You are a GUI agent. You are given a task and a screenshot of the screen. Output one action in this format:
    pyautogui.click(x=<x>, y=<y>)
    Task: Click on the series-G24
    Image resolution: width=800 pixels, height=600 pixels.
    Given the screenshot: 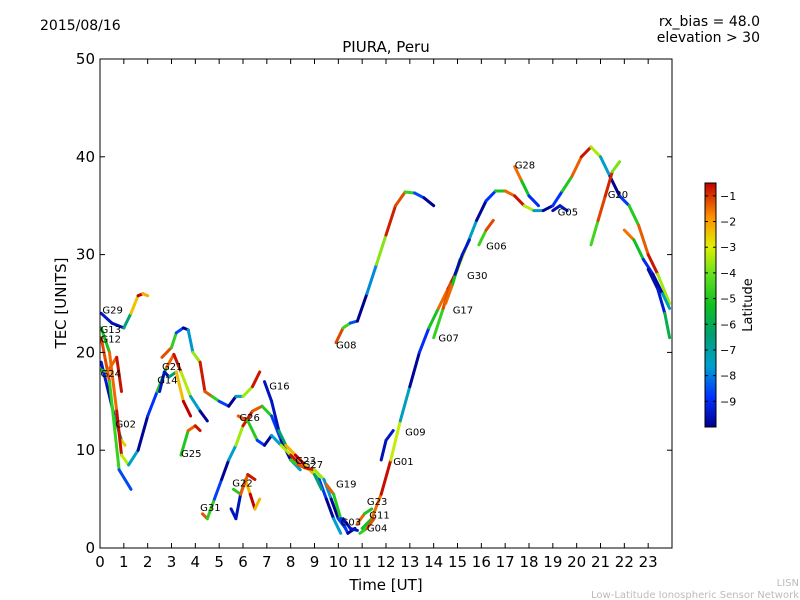 What is the action you would take?
    pyautogui.click(x=111, y=374)
    